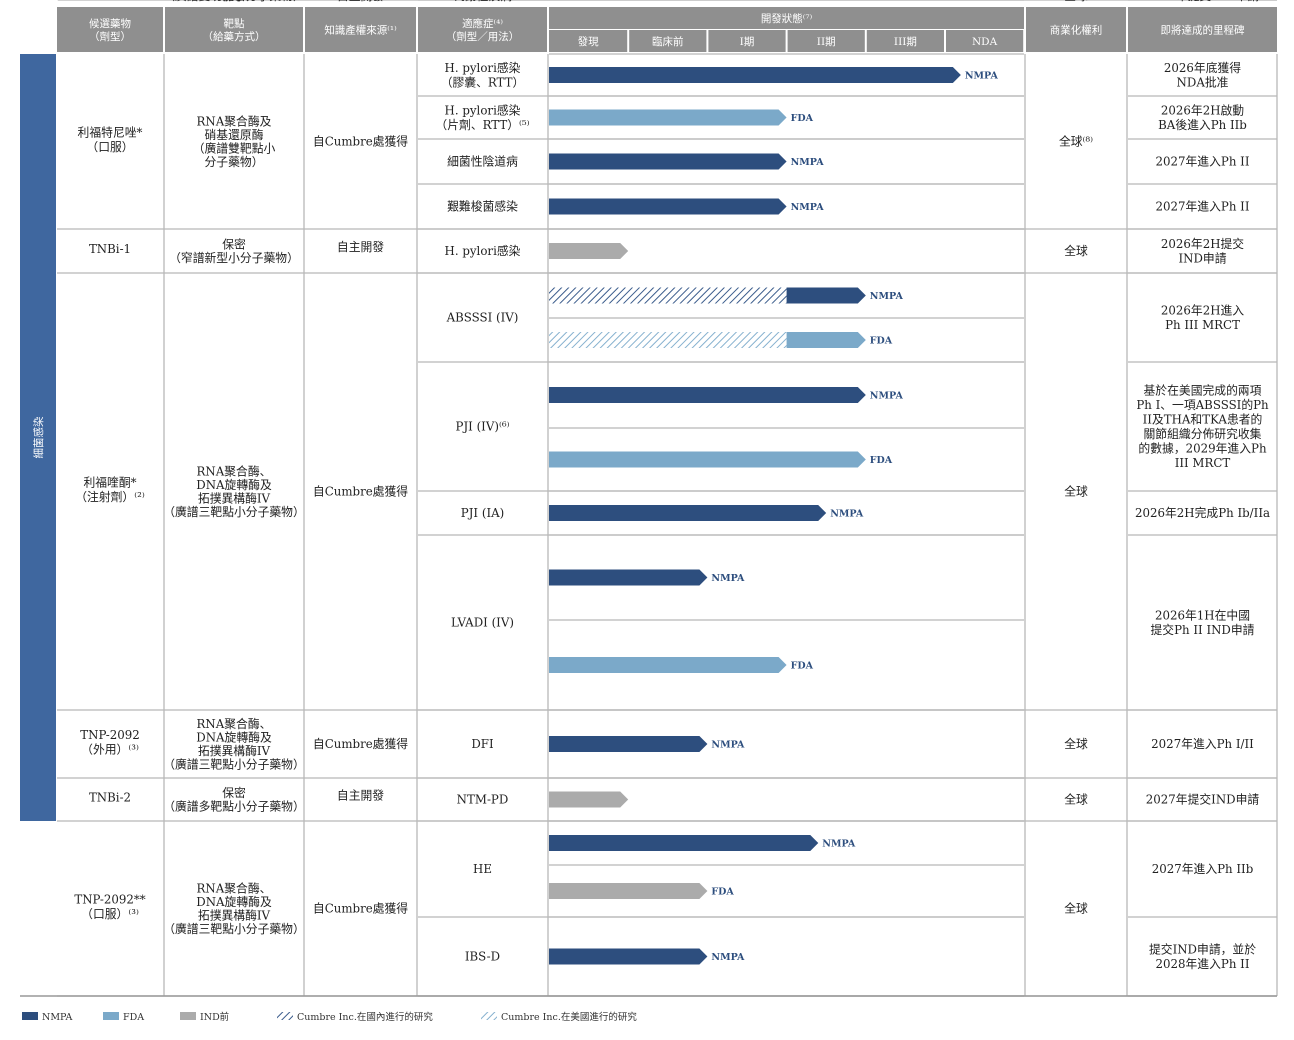 The height and width of the screenshot is (1040, 1294). Describe the element at coordinates (1202, 744) in the screenshot. I see `milestone-text: 2027年進入Ph I/II` at that location.